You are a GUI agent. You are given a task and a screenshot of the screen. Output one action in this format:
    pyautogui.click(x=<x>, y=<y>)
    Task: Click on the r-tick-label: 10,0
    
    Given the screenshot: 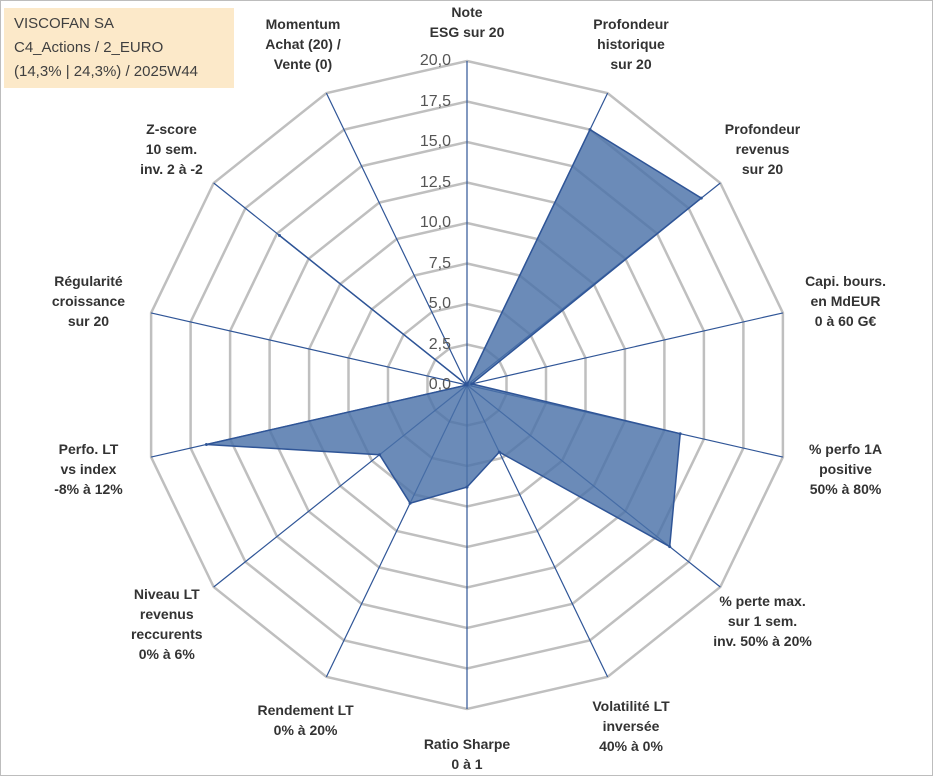 What is the action you would take?
    pyautogui.click(x=435, y=222)
    